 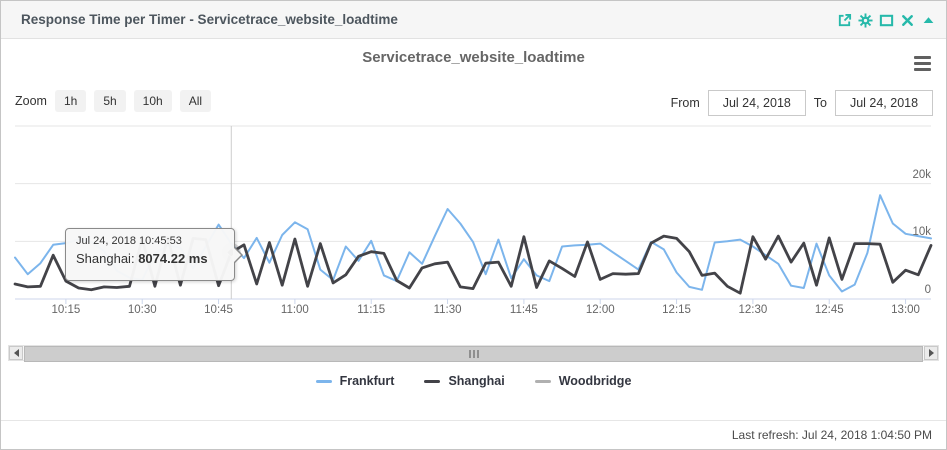 I want to click on chart-context-menu-icon, so click(x=922, y=63).